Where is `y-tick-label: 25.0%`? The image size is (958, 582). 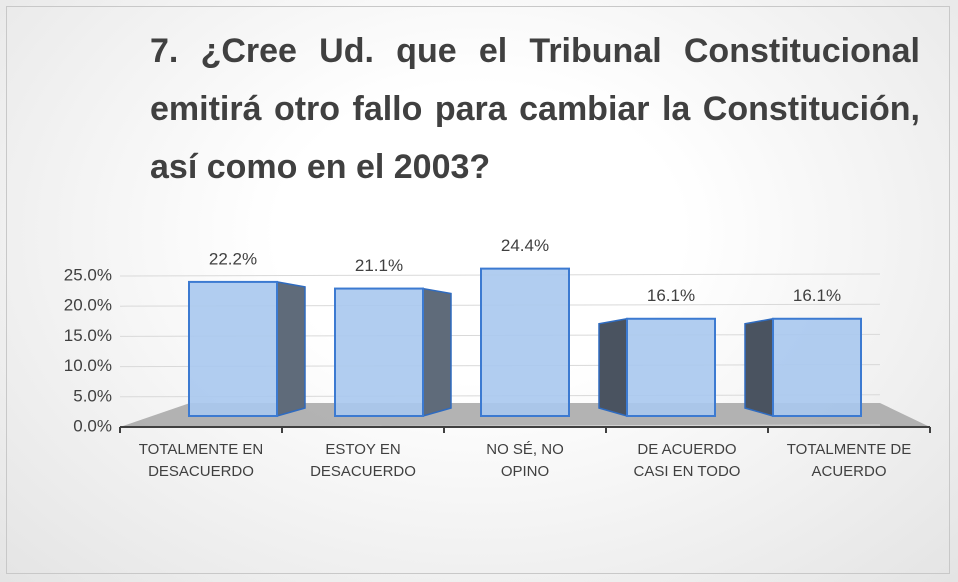
y-tick-label: 25.0% is located at coordinates (88, 274).